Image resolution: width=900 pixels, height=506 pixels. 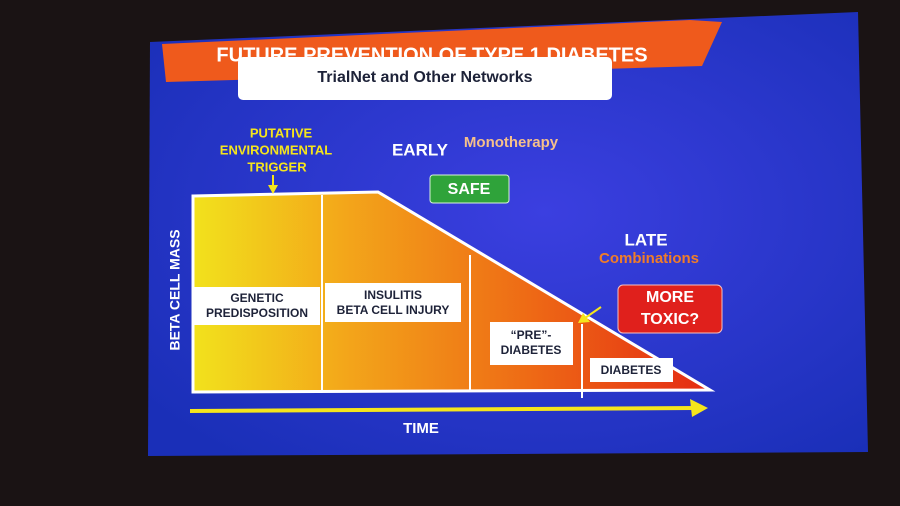 What do you see at coordinates (649, 258) in the screenshot?
I see `late-therapy: Combinations` at bounding box center [649, 258].